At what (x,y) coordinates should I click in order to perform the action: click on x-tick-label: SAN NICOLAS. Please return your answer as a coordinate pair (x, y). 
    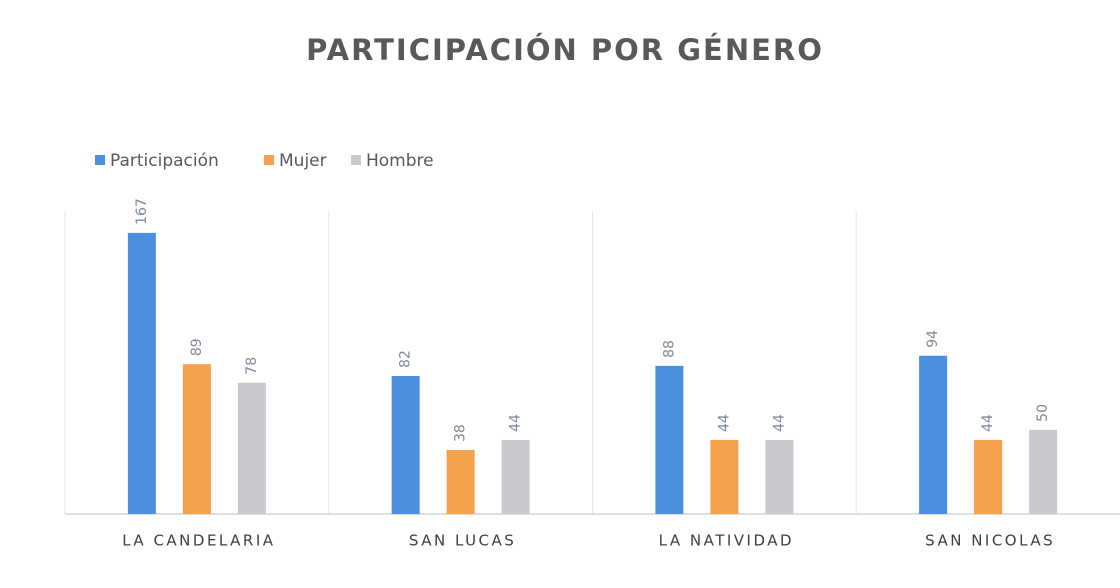
    Looking at the image, I should click on (990, 541).